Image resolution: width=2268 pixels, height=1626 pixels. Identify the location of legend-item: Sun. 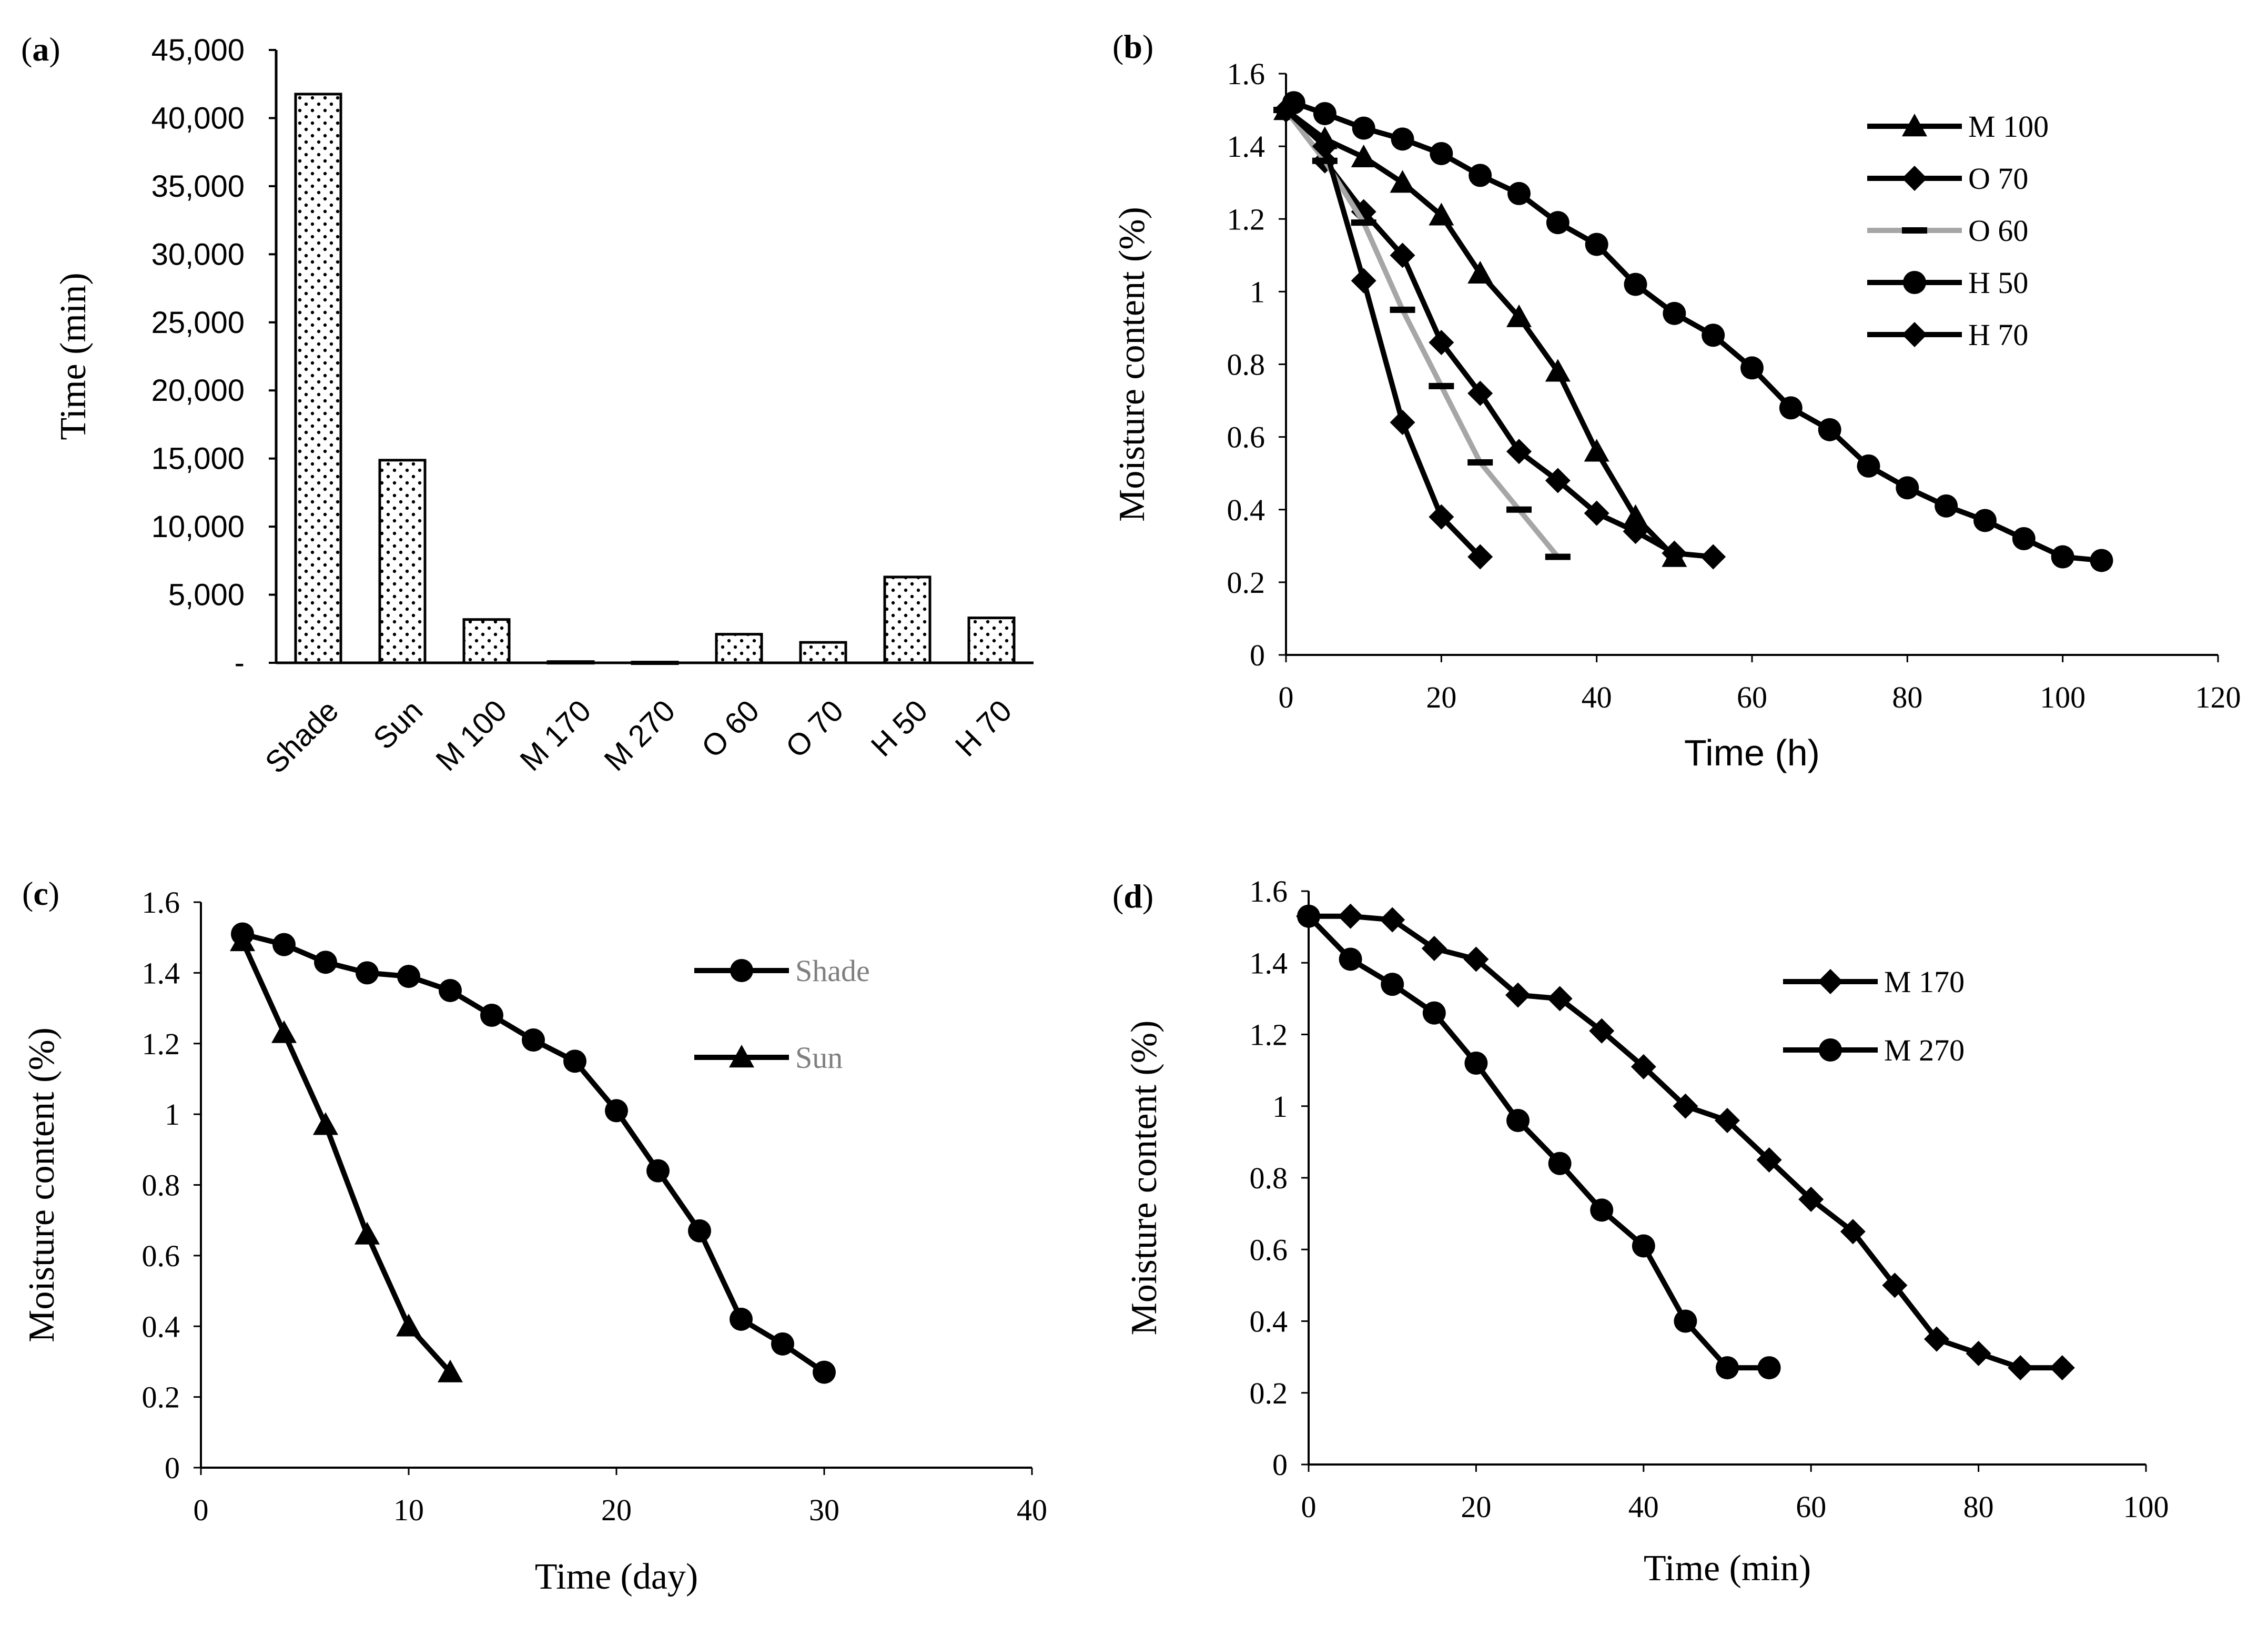
(768, 1058).